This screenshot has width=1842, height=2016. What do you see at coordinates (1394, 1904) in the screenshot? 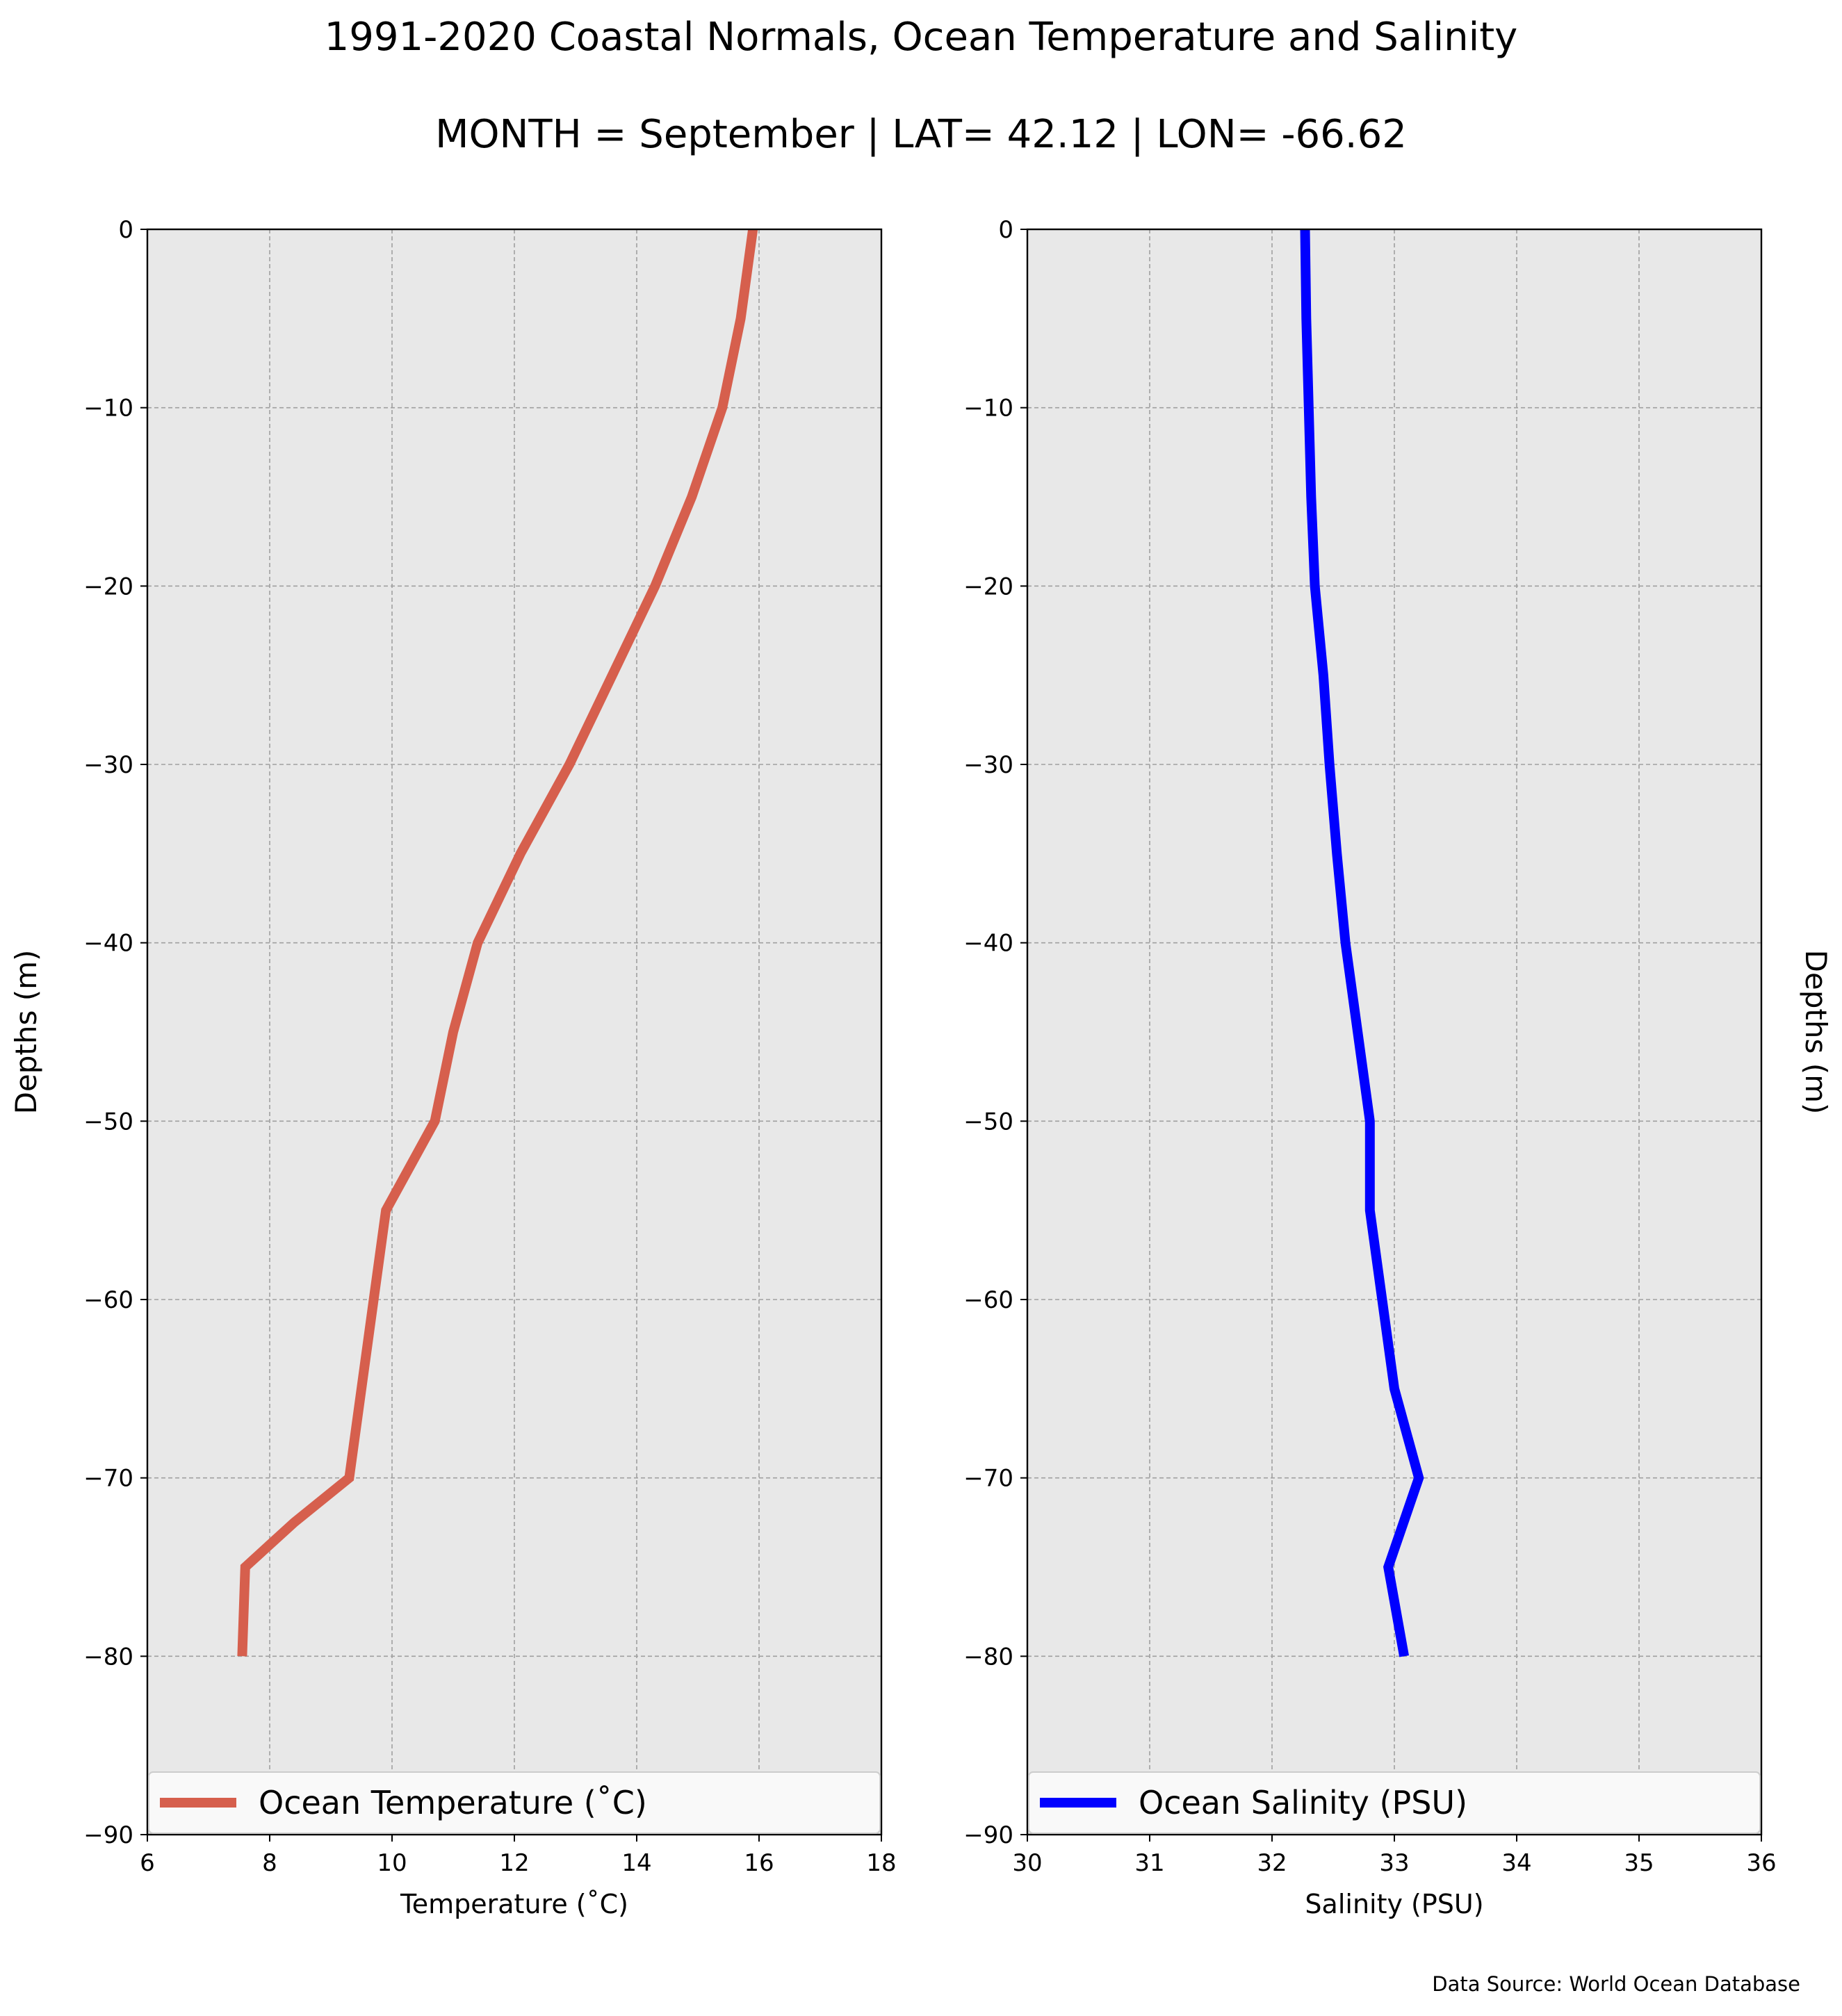
I see `x-axis-label: Salinity (PSU)` at bounding box center [1394, 1904].